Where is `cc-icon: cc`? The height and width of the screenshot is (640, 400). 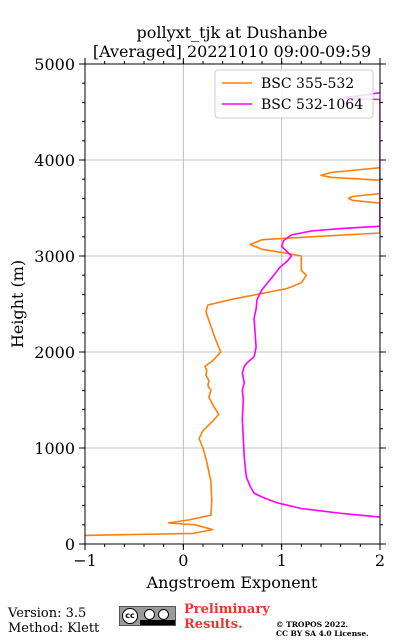 cc-icon: cc is located at coordinates (130, 616).